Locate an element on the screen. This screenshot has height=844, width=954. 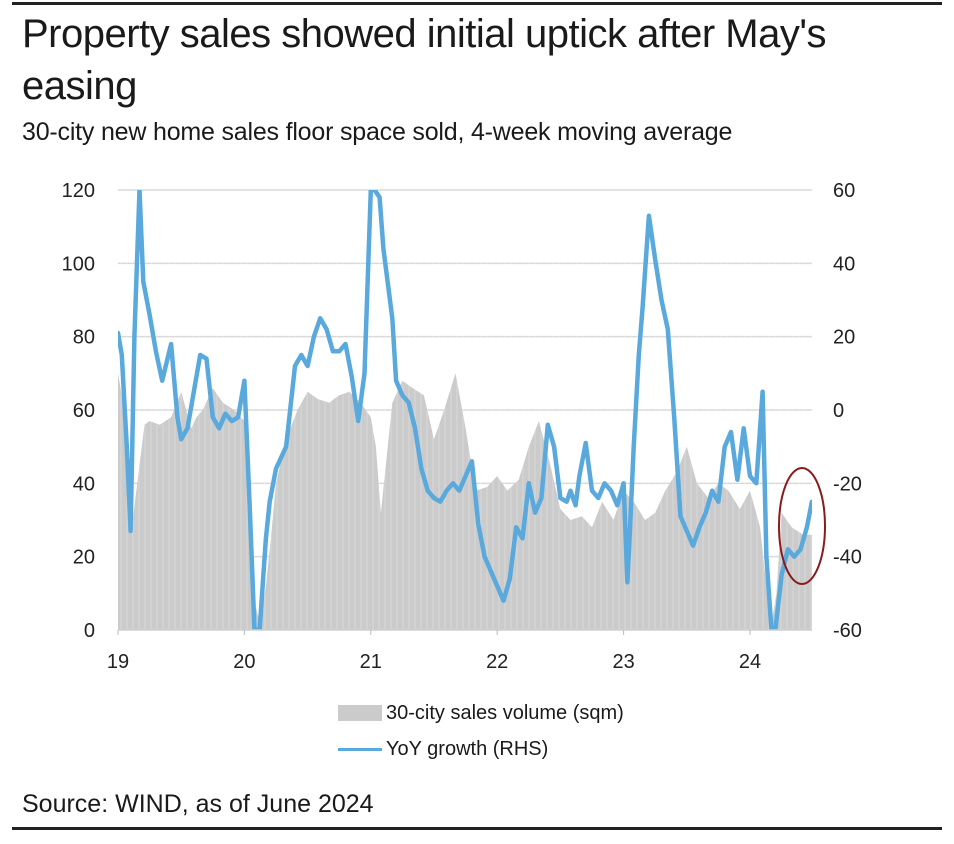
y-right-tick-label: -60 is located at coordinates (847, 631).